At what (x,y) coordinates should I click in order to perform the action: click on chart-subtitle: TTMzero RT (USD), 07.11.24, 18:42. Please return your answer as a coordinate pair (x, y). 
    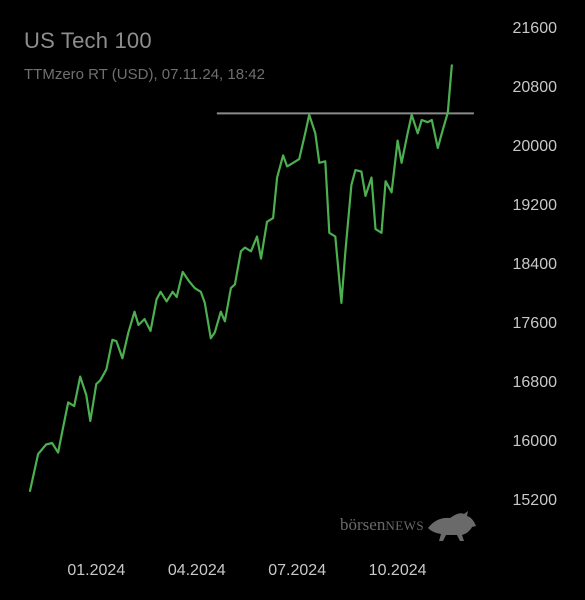
    Looking at the image, I should click on (144, 74).